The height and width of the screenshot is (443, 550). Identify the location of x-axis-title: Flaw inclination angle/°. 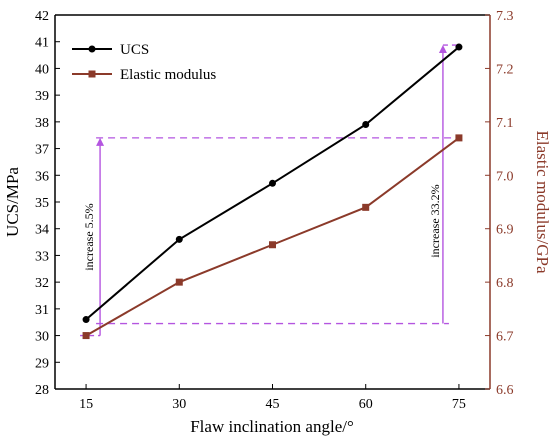
(272, 426).